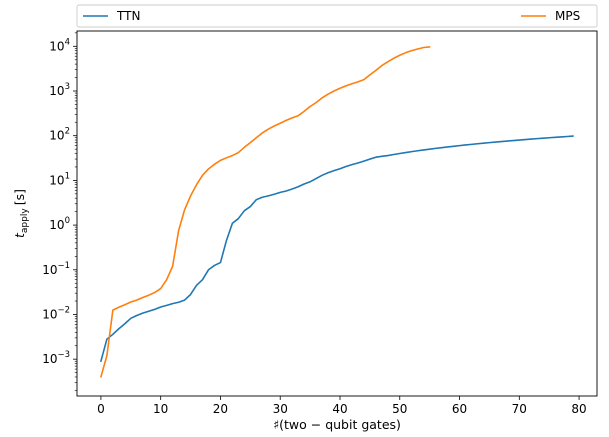 The height and width of the screenshot is (437, 609). I want to click on y-tick-exponent: 2, so click(67, 132).